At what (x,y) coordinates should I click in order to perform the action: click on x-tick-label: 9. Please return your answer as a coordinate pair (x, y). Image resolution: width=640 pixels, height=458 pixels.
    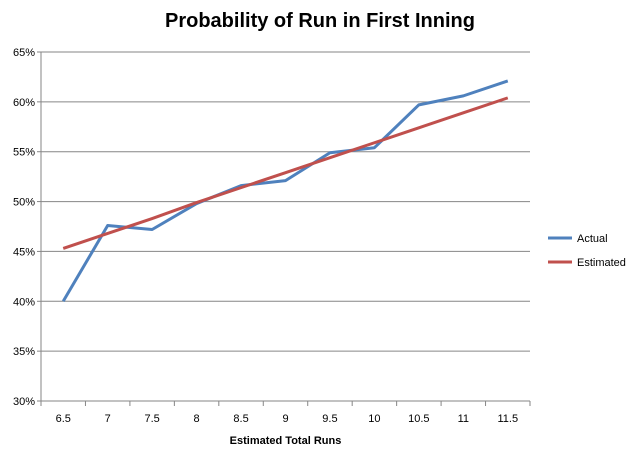
    Looking at the image, I should click on (285, 419).